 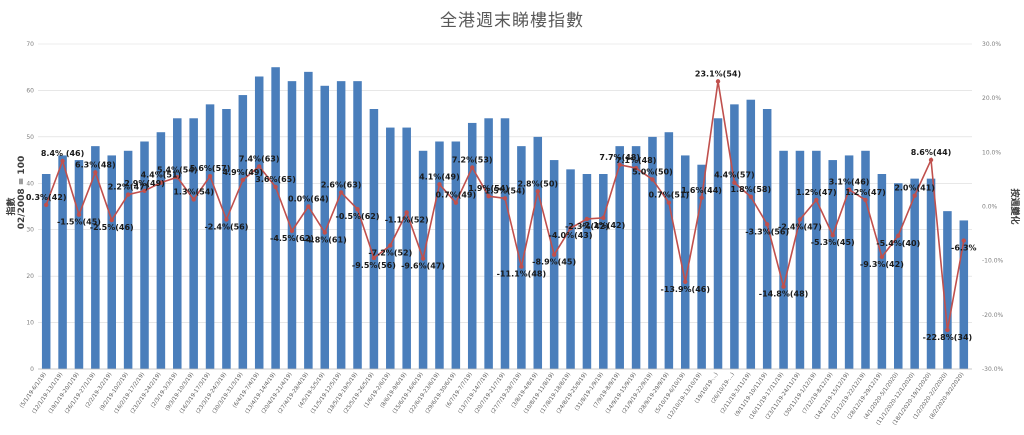 What do you see at coordinates (260, 393) in the screenshot?
I see `x-tick-label: (13/4/19-14/4/19)` at bounding box center [260, 393].